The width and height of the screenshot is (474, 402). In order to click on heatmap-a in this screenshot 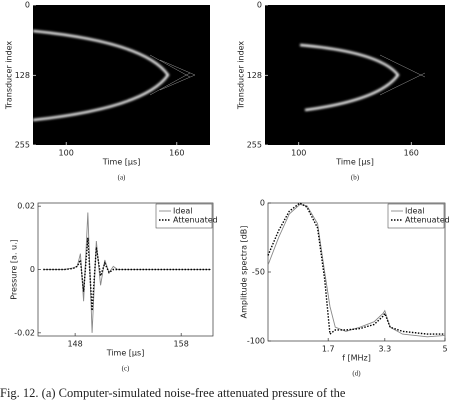, I will do `click(121, 75)`.